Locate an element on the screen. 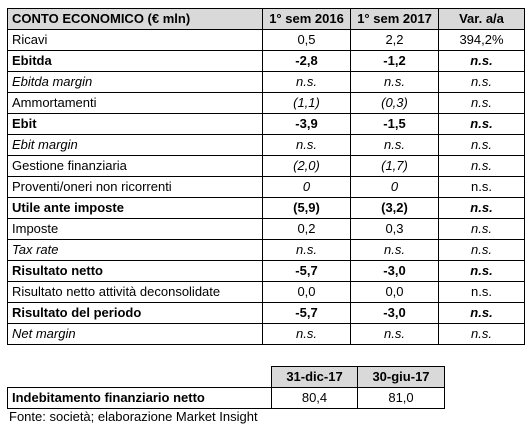 Image resolution: width=531 pixels, height=428 pixels. row-label: Net margin is located at coordinates (135, 334).